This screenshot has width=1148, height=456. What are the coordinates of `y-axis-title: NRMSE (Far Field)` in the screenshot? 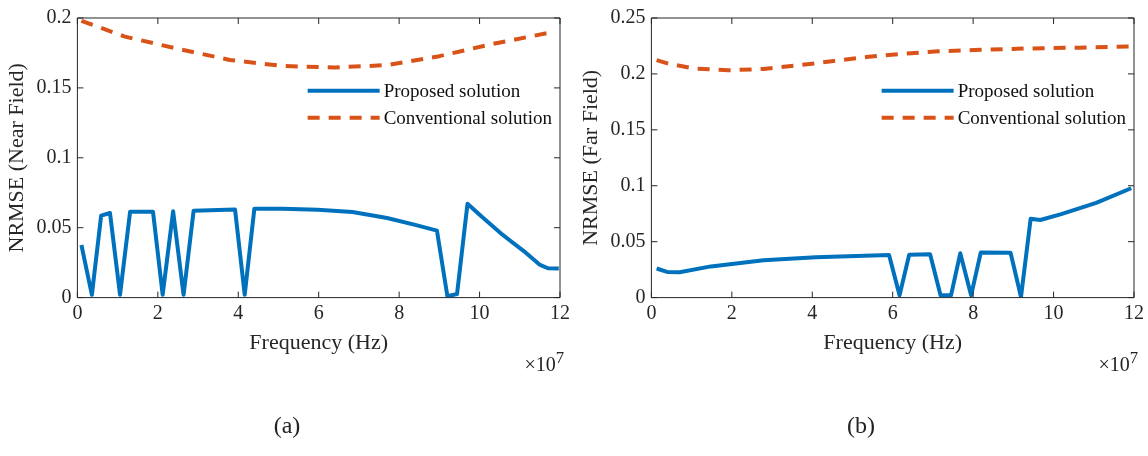 It's located at (589, 157).